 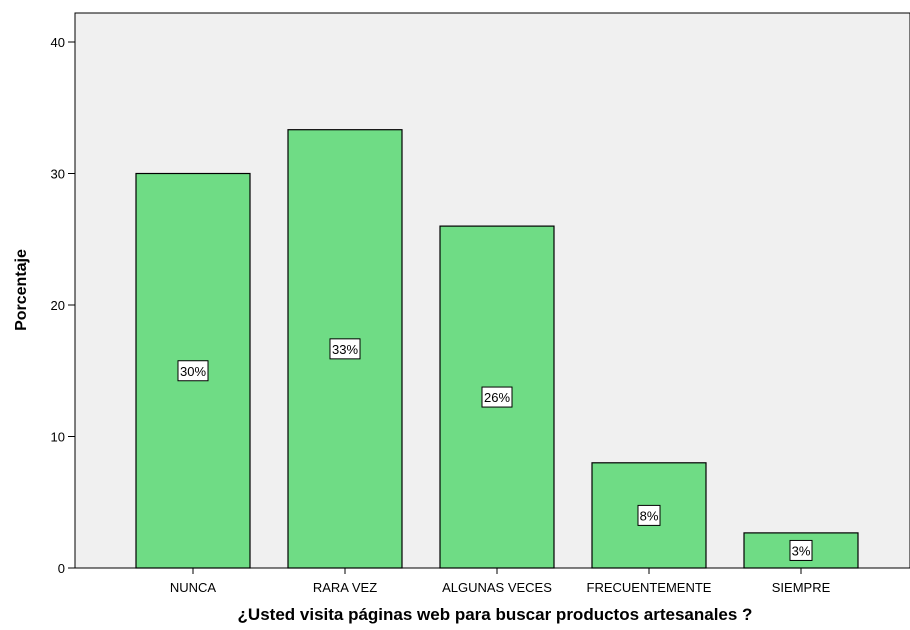 I want to click on x-tick-label: SIEMPRE, so click(x=801, y=587).